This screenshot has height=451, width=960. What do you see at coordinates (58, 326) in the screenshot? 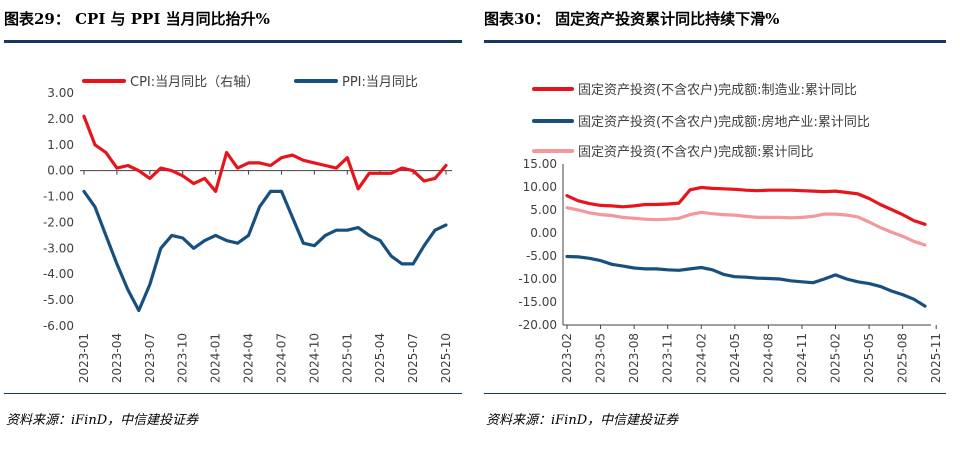
I see `y-tick-label: -6.00` at bounding box center [58, 326].